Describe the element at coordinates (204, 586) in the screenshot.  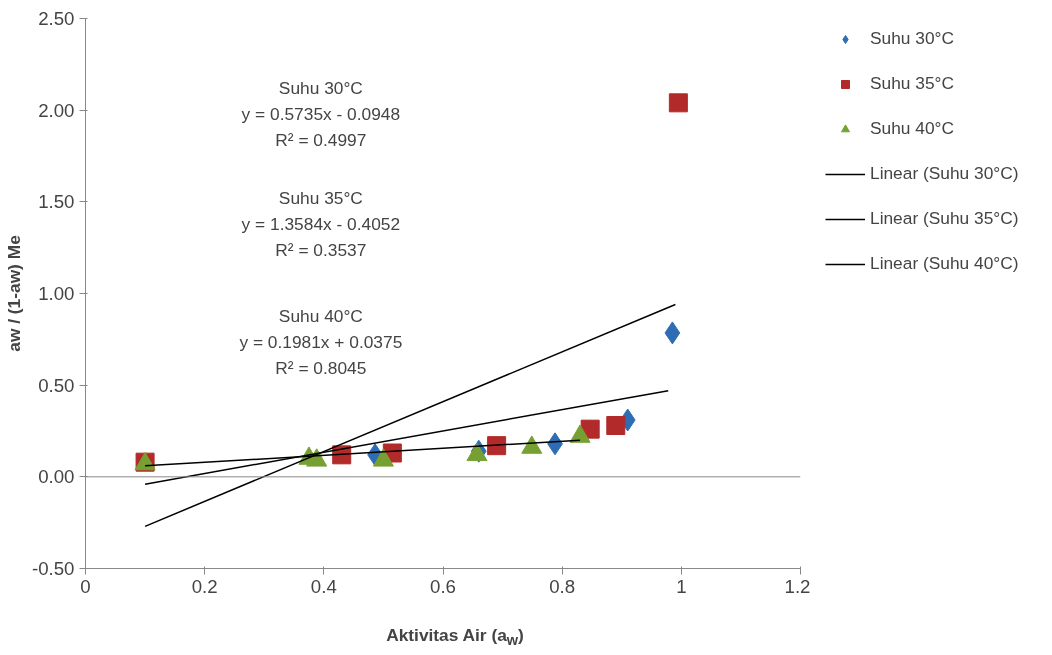
I see `x-tick-label: 0.2` at that location.